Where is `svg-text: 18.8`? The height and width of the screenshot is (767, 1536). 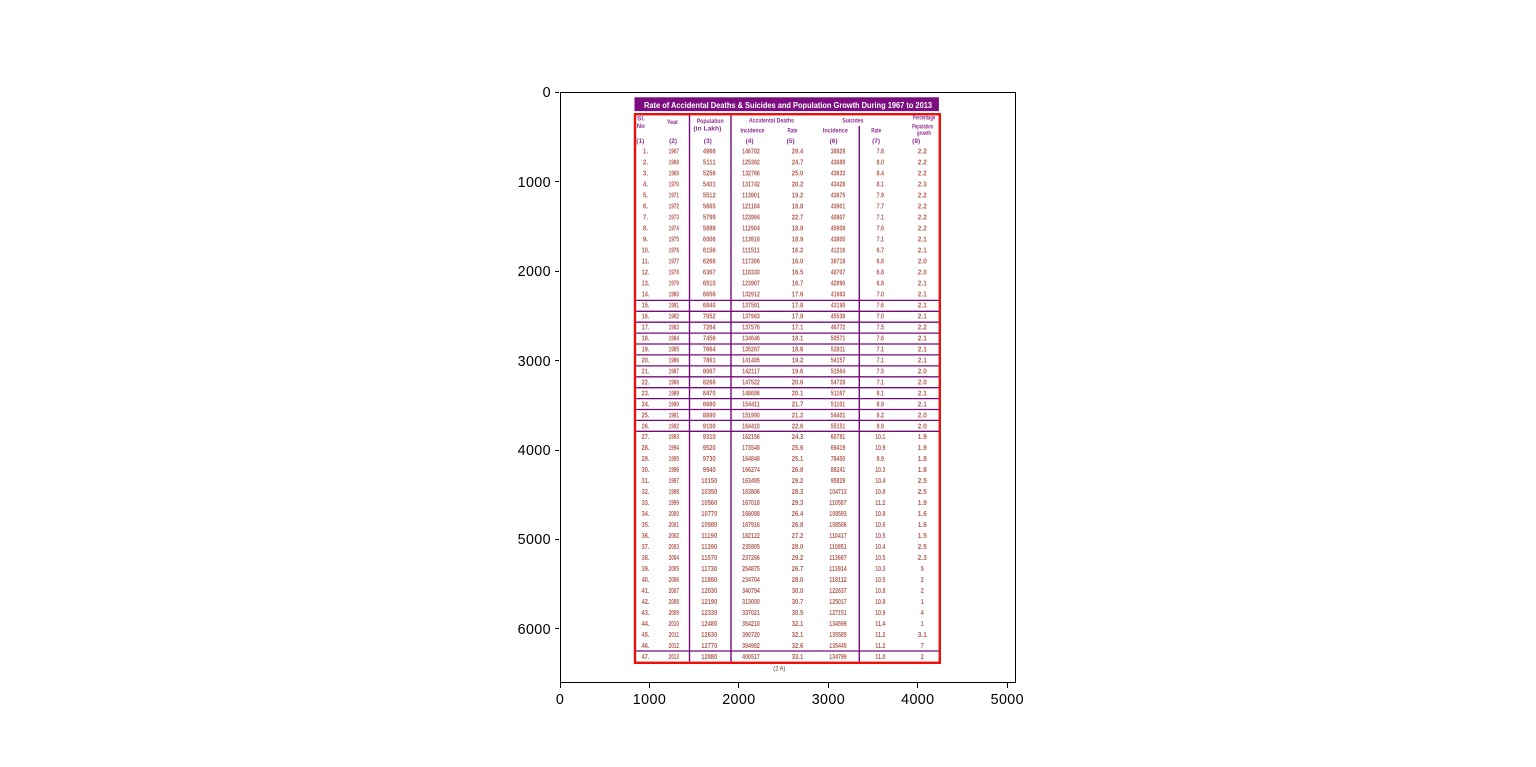 svg-text: 18.8 is located at coordinates (798, 228).